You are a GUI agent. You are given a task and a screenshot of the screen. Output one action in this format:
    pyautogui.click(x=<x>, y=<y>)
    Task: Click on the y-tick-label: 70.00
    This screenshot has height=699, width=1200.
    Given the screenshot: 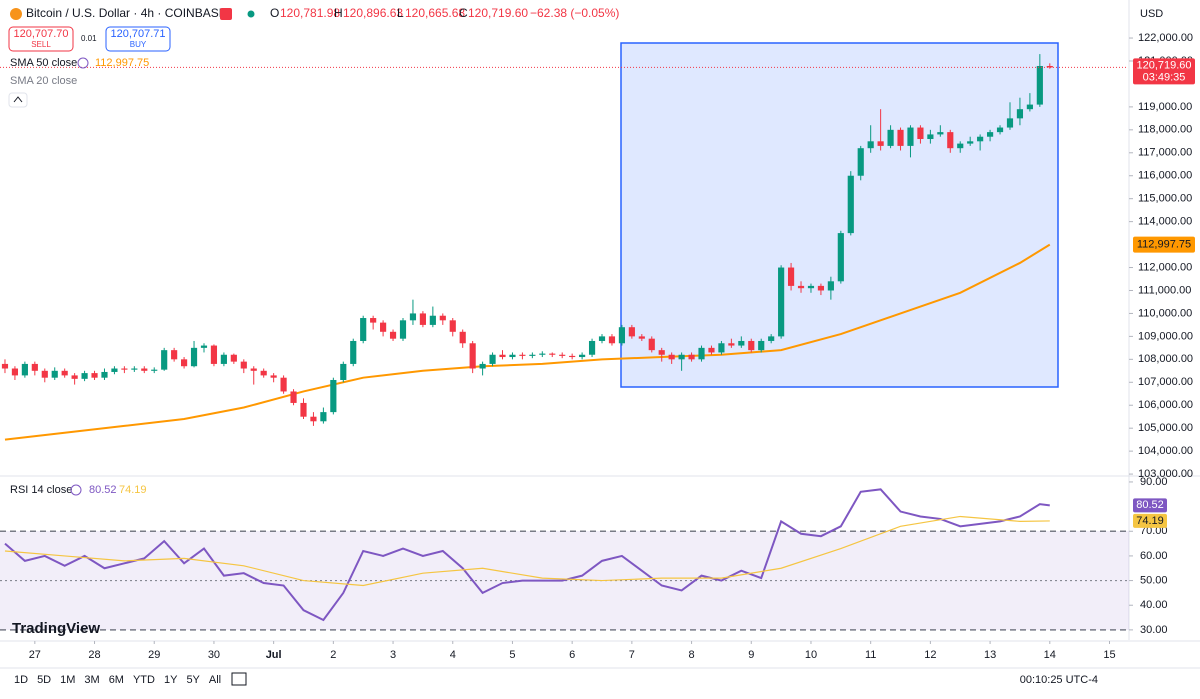 What is the action you would take?
    pyautogui.click(x=1154, y=531)
    